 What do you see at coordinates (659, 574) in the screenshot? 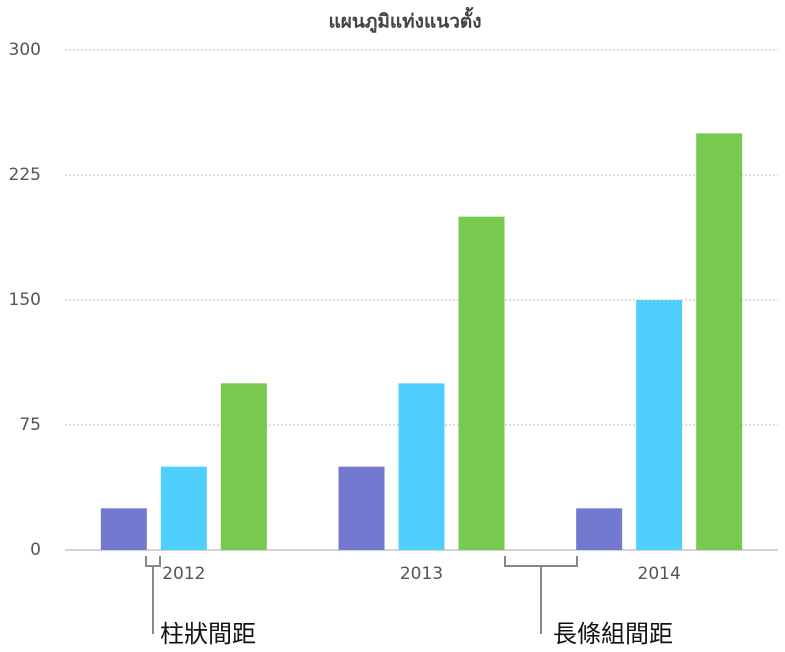
I see `x-tick-label: 2014` at bounding box center [659, 574].